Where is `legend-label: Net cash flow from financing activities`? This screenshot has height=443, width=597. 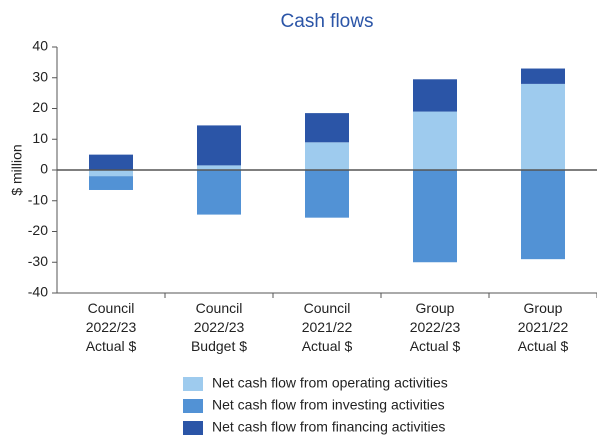 legend-label: Net cash flow from financing activities is located at coordinates (328, 427).